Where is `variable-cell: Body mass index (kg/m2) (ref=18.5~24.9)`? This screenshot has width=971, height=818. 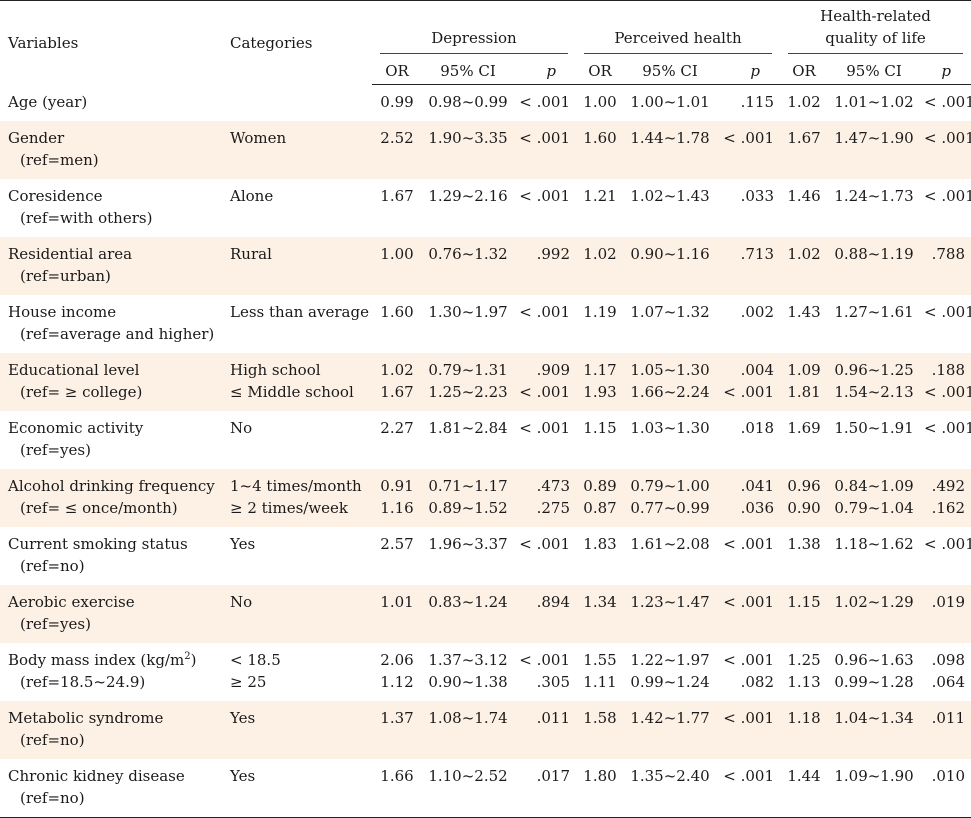
variable-cell: Body mass index (kg/m2) (ref=18.5~24.9) is located at coordinates (111, 672).